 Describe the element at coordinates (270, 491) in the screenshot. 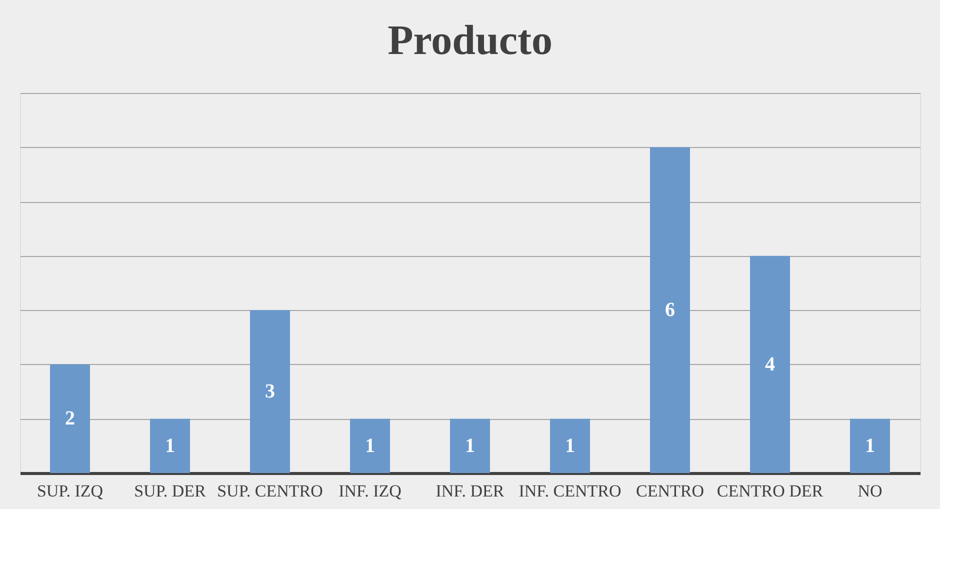

I see `x-tick-label: SUP. CENTRO` at that location.